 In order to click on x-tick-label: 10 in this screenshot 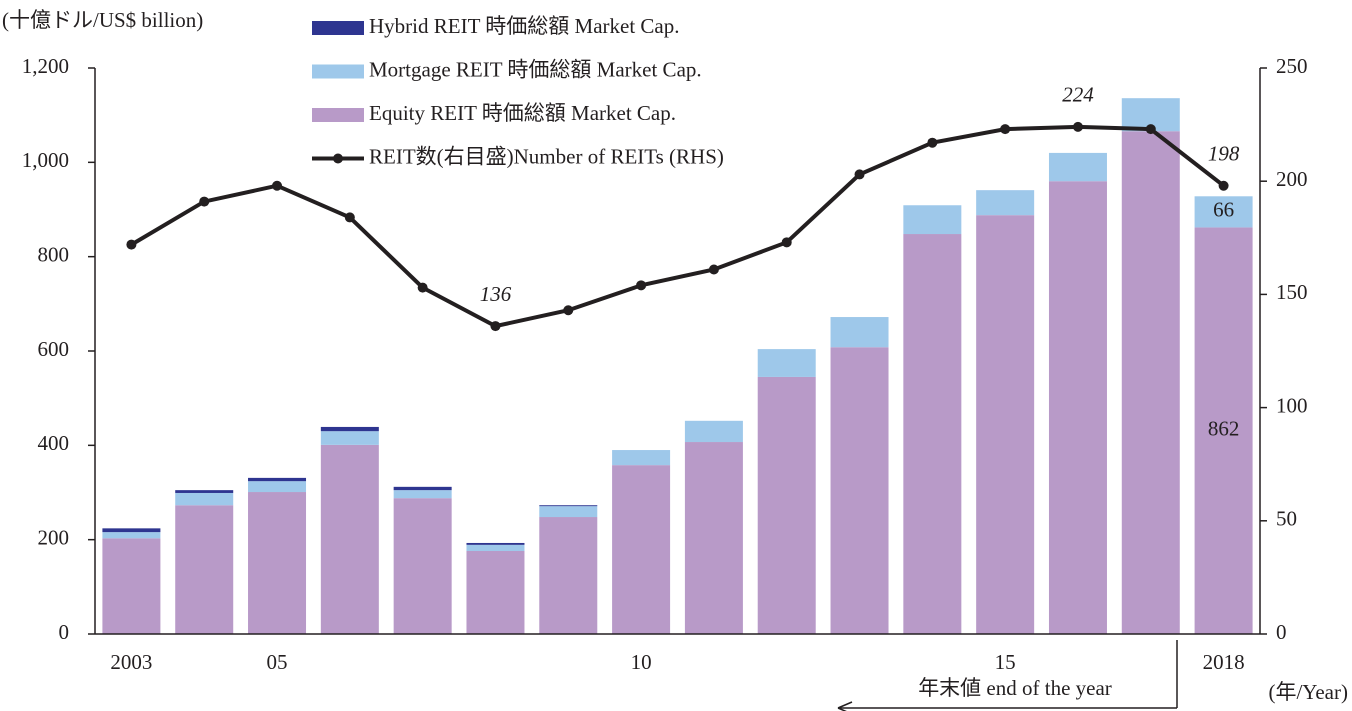, I will do `click(641, 662)`.